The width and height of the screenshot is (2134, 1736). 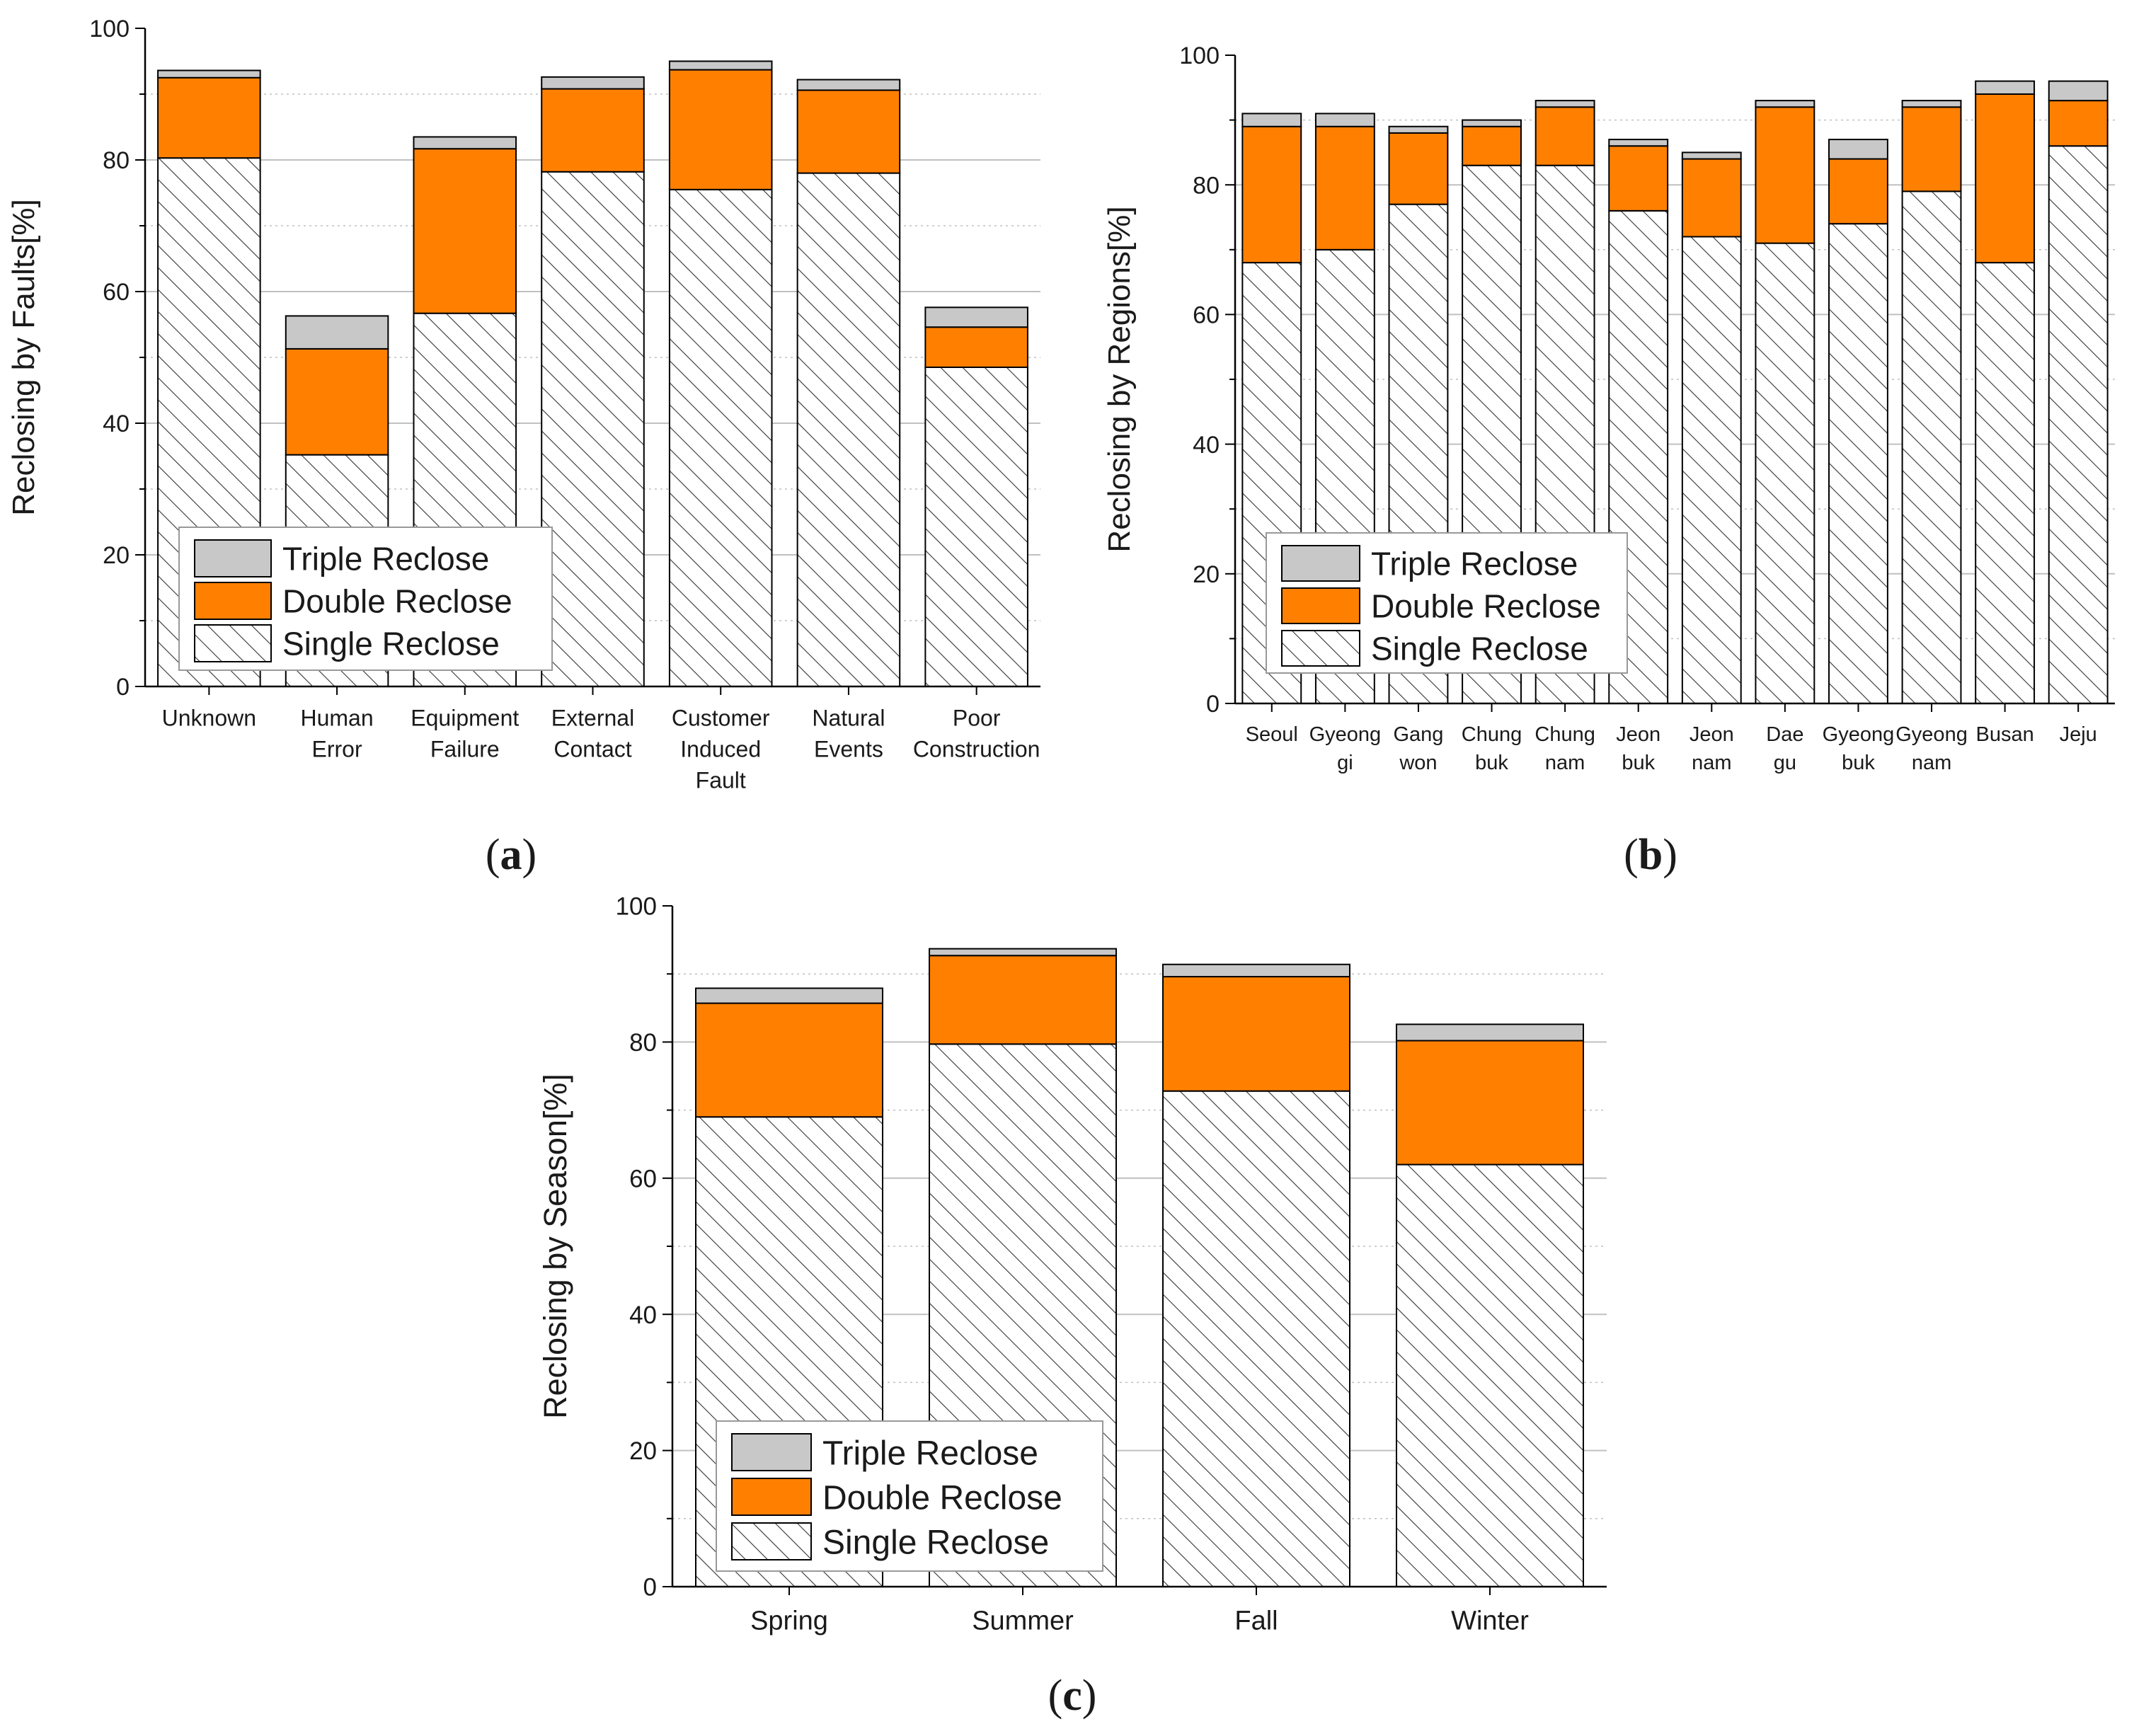 What do you see at coordinates (1072, 1696) in the screenshot?
I see `panel-label-letter: c` at bounding box center [1072, 1696].